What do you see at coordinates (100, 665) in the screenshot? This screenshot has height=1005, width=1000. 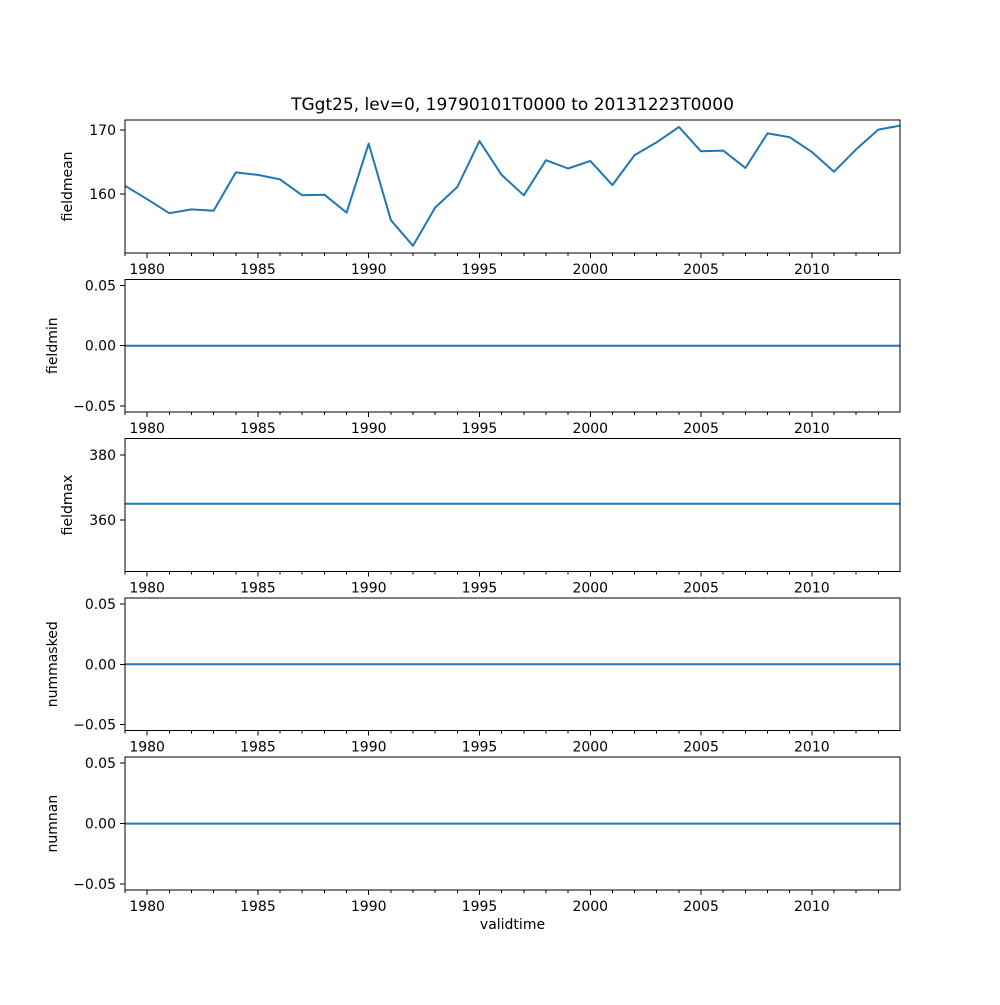 I see `ytick-label-nummasked-0.00: 0.00` at bounding box center [100, 665].